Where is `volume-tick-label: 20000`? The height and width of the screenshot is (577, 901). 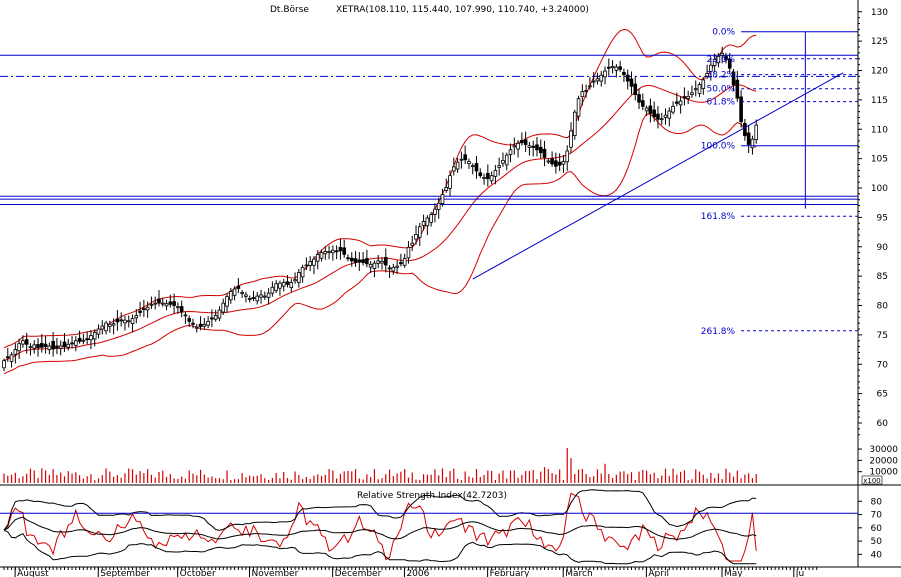
volume-tick-label: 20000 is located at coordinates (883, 461).